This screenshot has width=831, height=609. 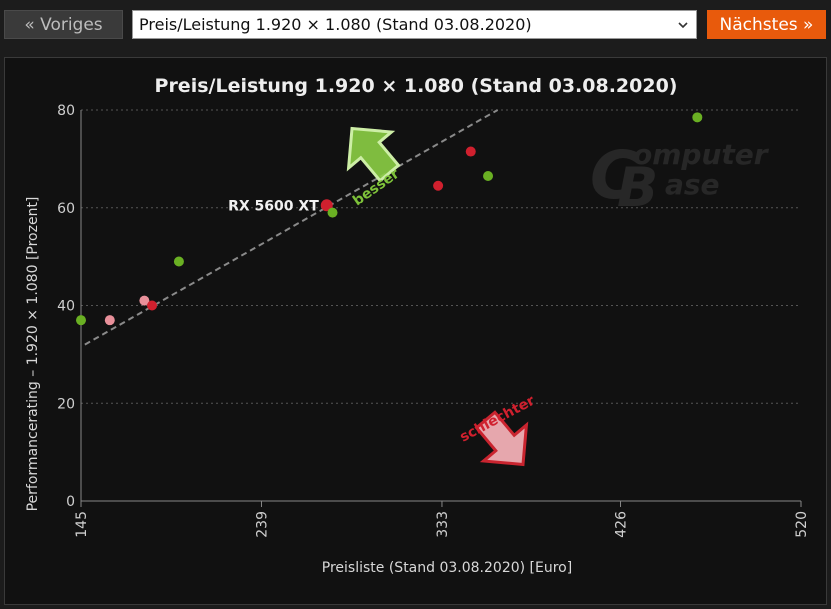 What do you see at coordinates (637, 187) in the screenshot?
I see `watermark-b: B` at bounding box center [637, 187].